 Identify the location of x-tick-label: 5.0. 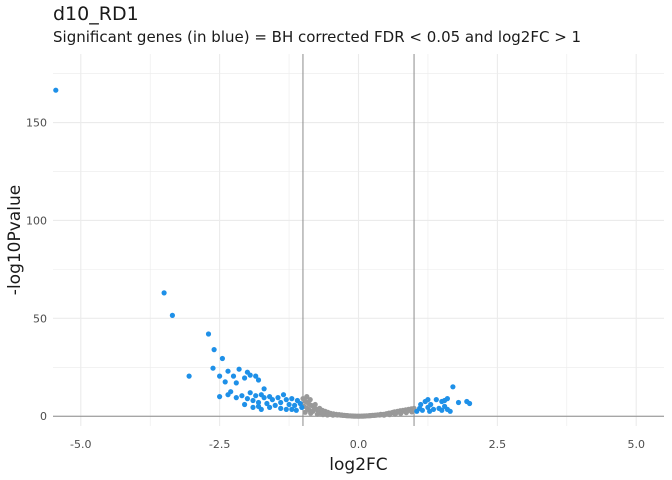
(636, 444).